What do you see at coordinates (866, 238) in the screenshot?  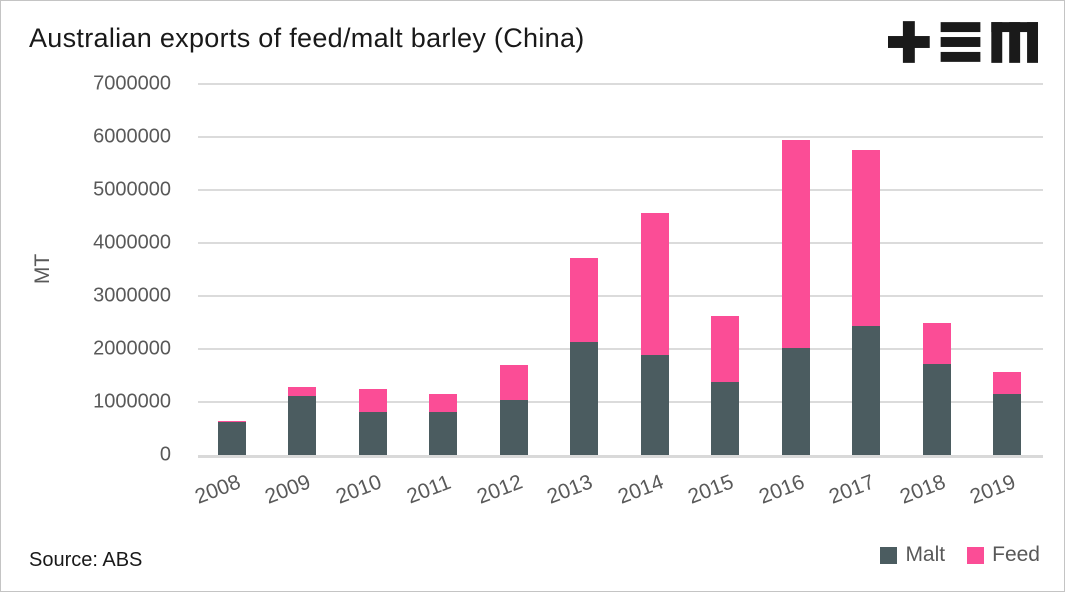 I see `bar-feed-2017` at bounding box center [866, 238].